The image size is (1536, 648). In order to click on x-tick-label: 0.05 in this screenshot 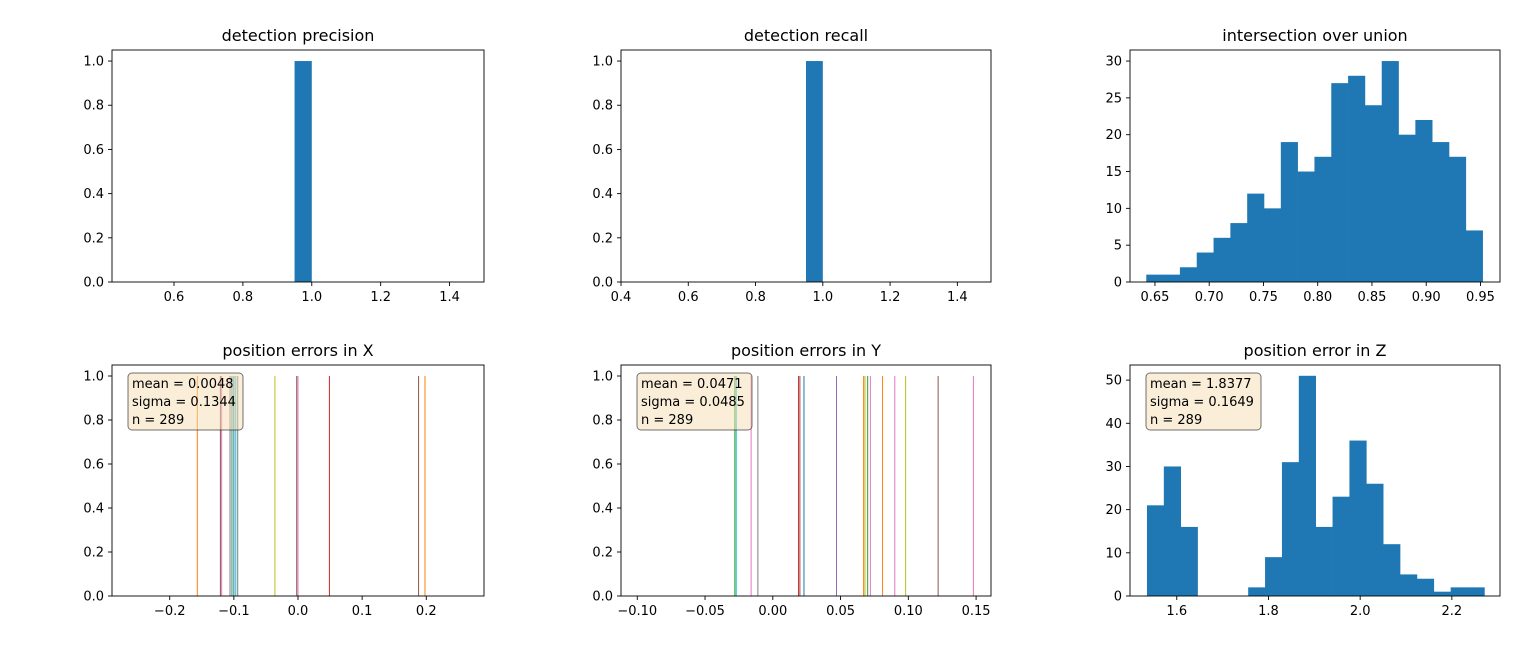, I will do `click(840, 611)`.